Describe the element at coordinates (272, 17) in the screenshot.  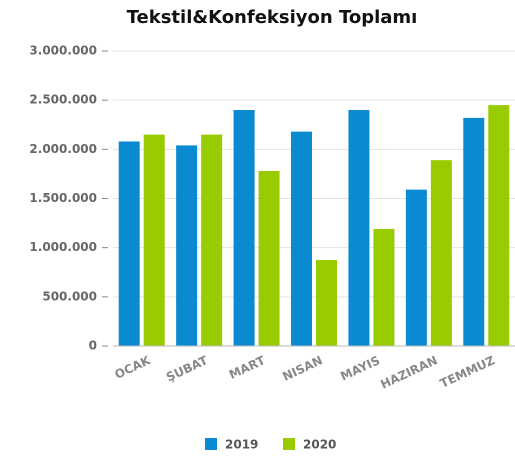
I see `chart-title: Tekstil&Konfeksiyon Toplamı` at that location.